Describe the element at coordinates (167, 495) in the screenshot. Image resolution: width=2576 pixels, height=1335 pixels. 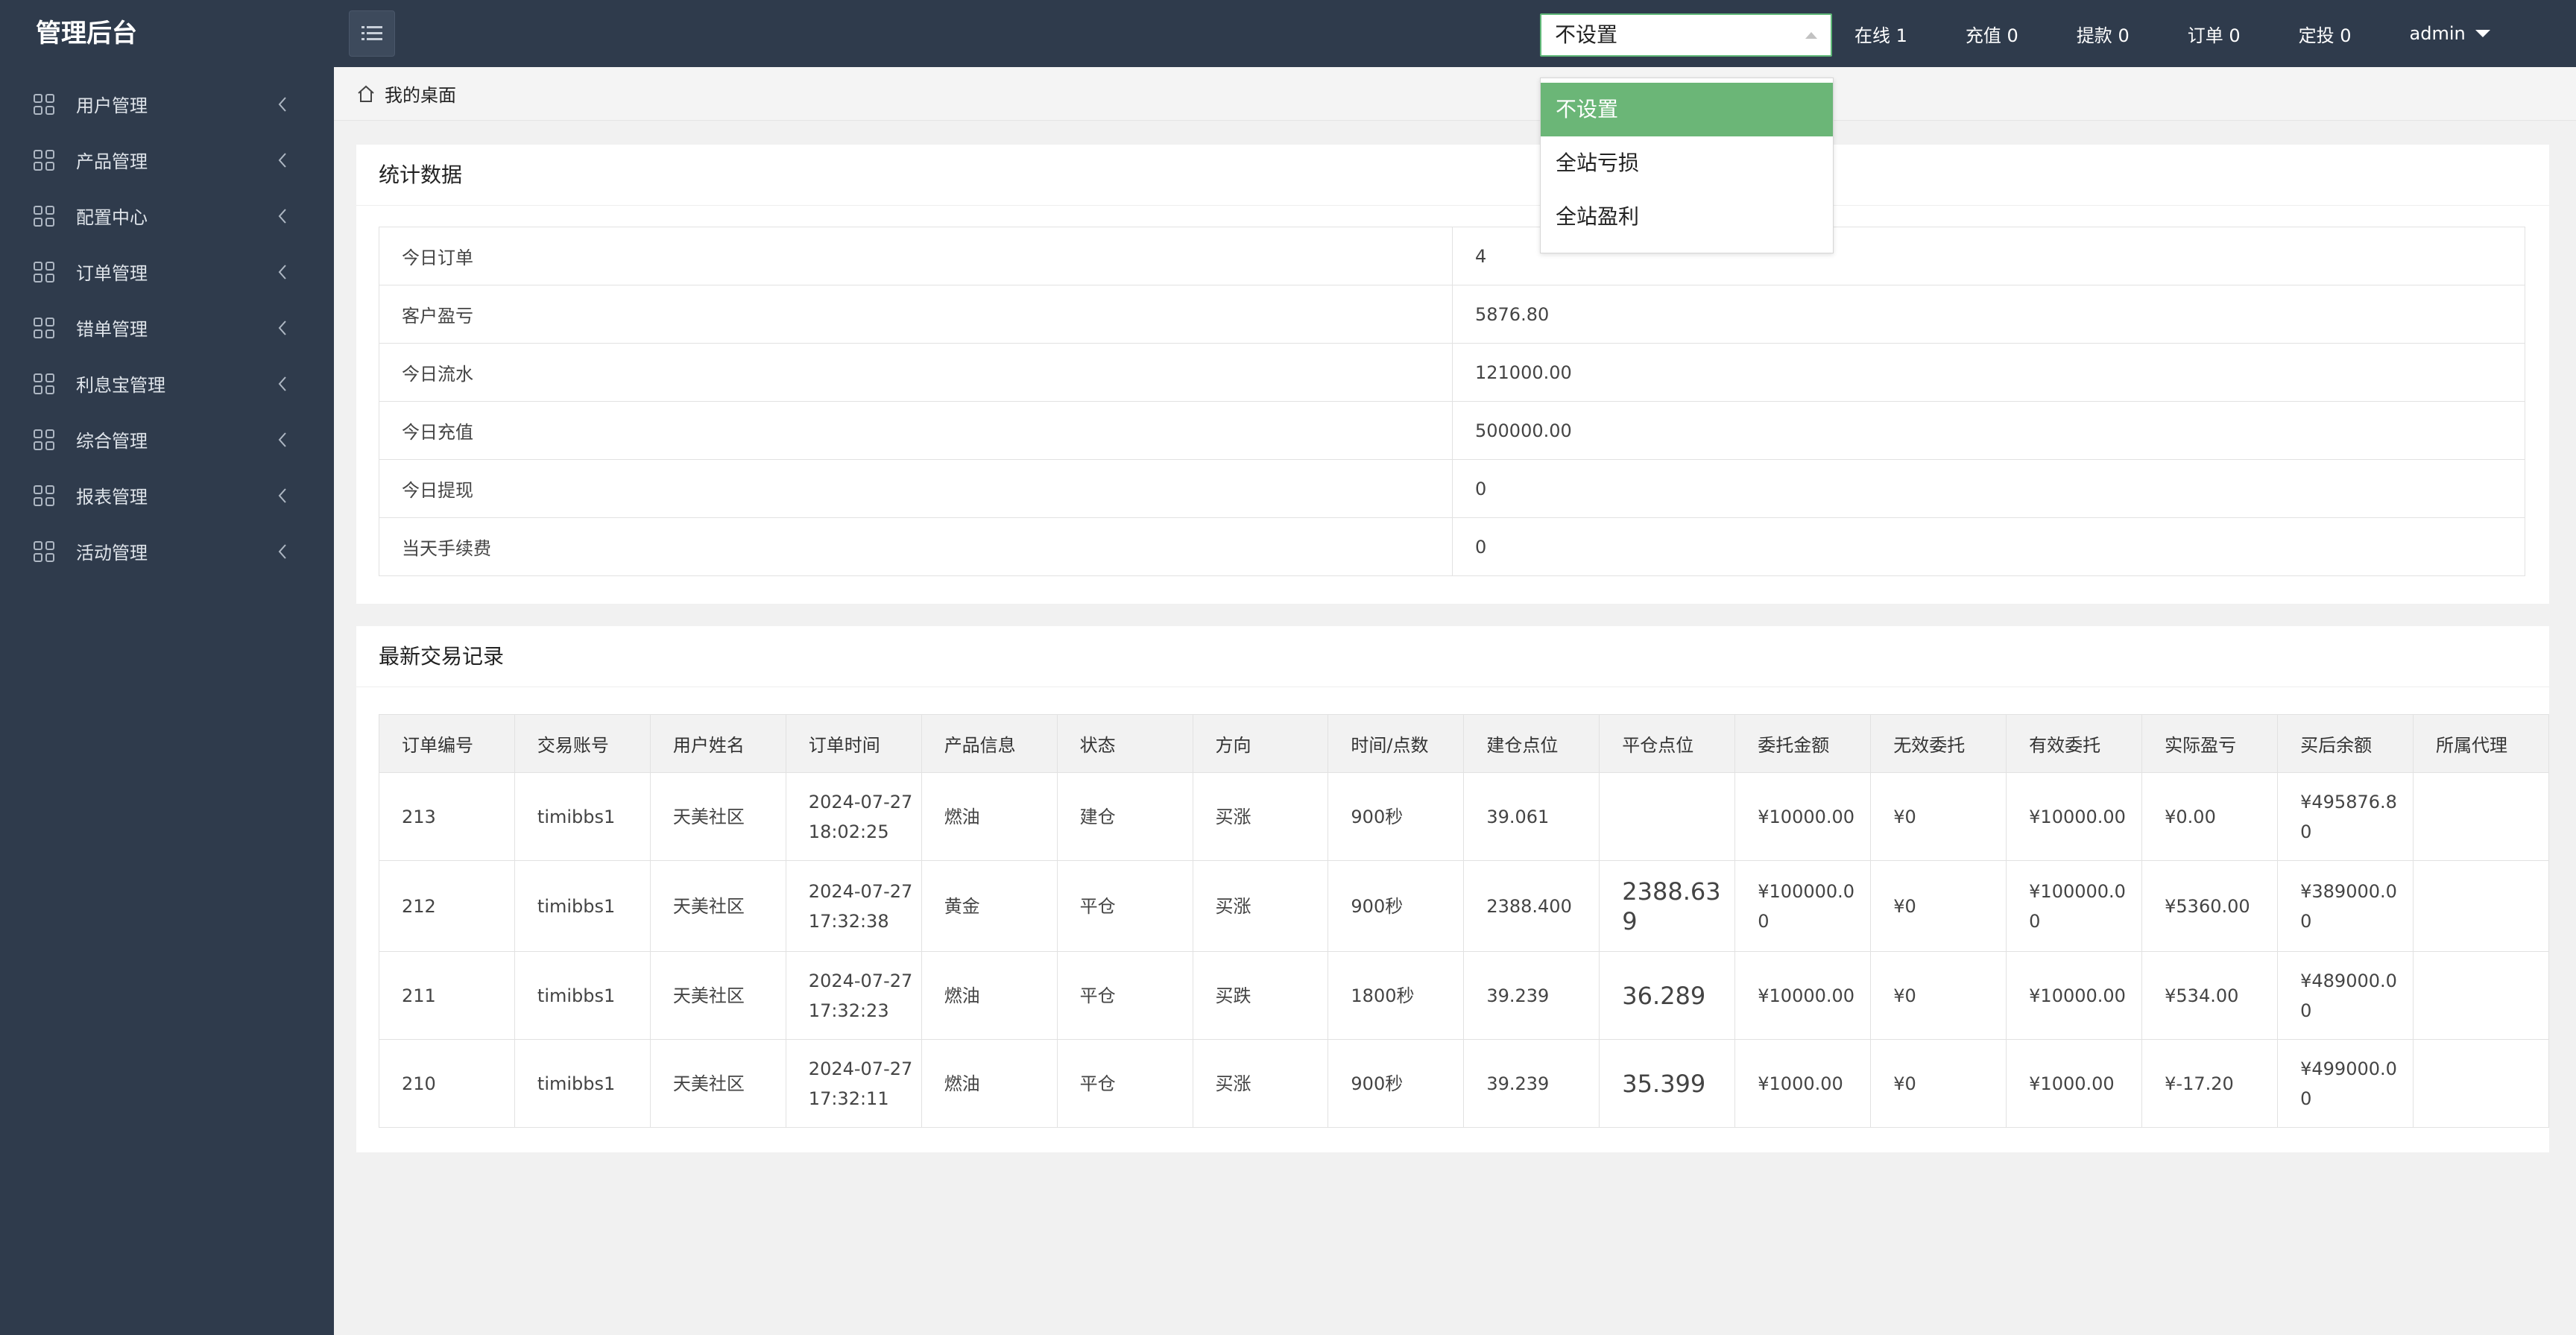
I see `sidebar-item-report-management: 报表管理` at that location.